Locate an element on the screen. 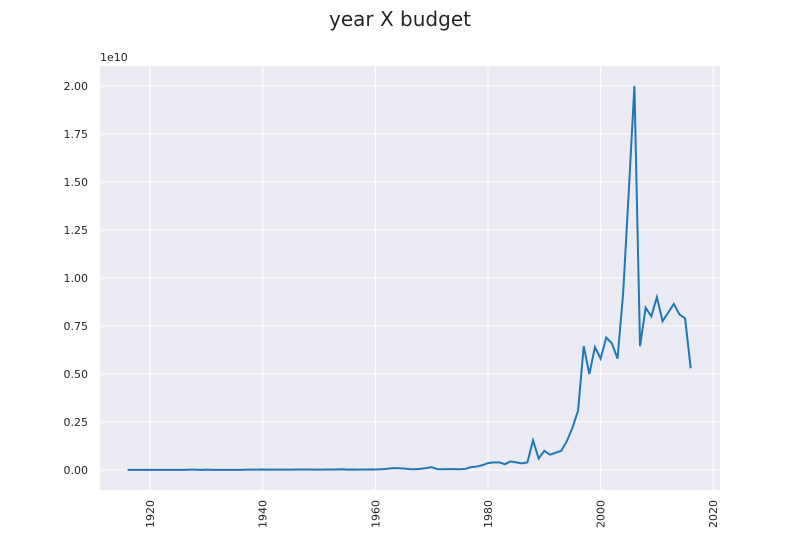  chart-title: year X budget is located at coordinates (400, 19).